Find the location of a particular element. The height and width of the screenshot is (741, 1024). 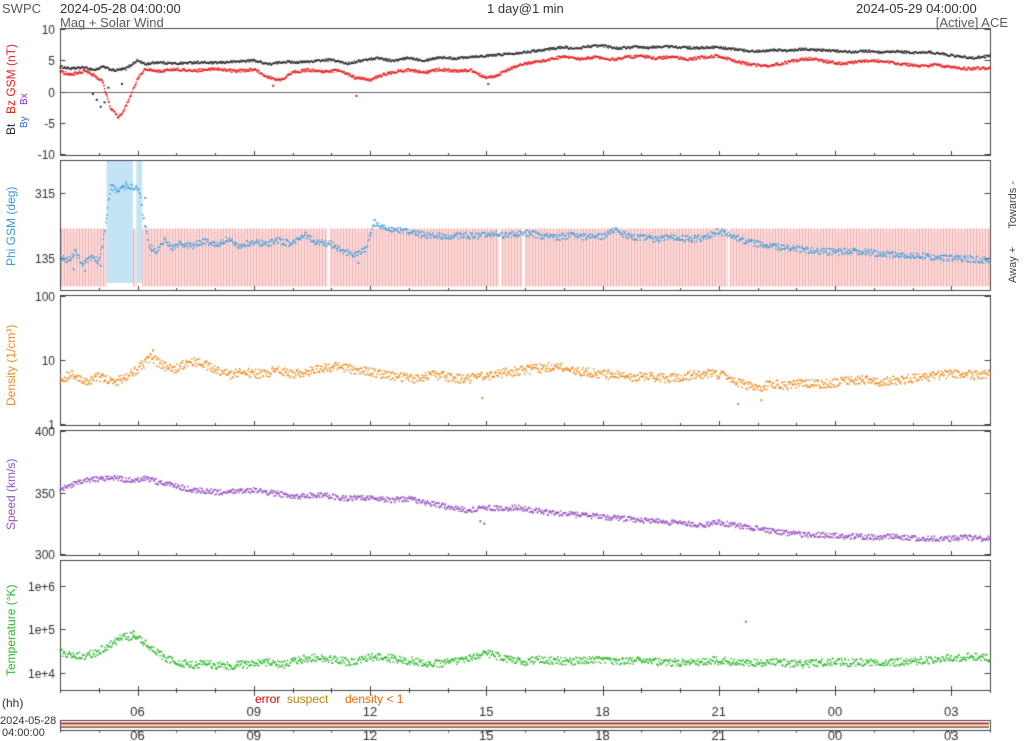

legend-suspect: suspect is located at coordinates (308, 699).